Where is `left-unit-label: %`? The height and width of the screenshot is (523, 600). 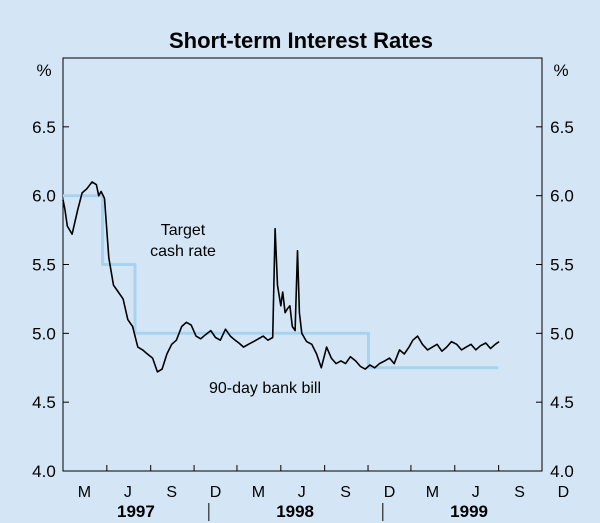
left-unit-label: % is located at coordinates (43, 70).